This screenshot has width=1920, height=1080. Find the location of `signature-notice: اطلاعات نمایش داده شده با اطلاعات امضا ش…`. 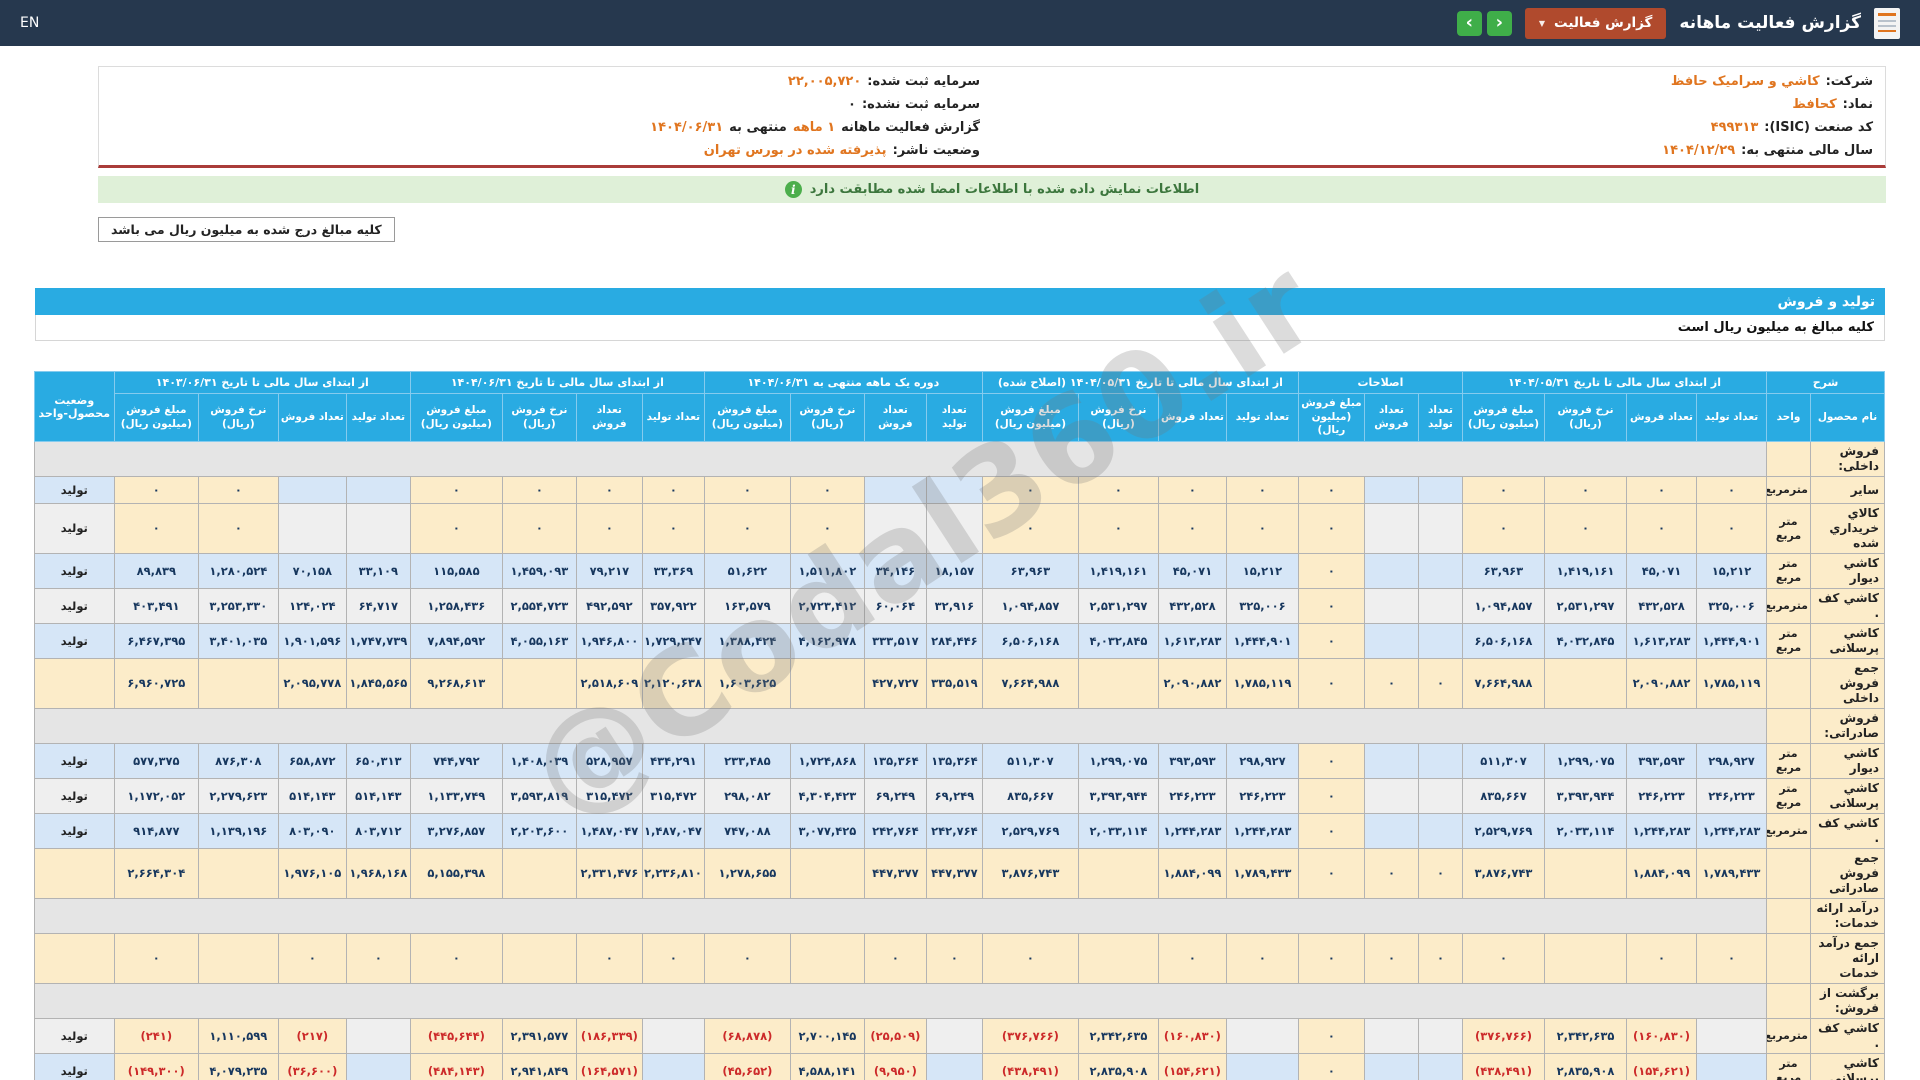

signature-notice: اطلاعات نمایش داده شده با اطلاعات امضا ش… is located at coordinates (992, 189).